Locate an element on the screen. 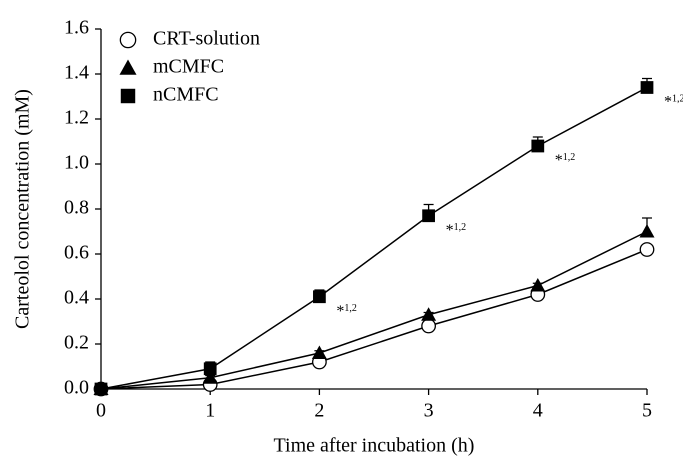 This screenshot has width=683, height=462. y-tick-label: 1.6 is located at coordinates (76, 28).